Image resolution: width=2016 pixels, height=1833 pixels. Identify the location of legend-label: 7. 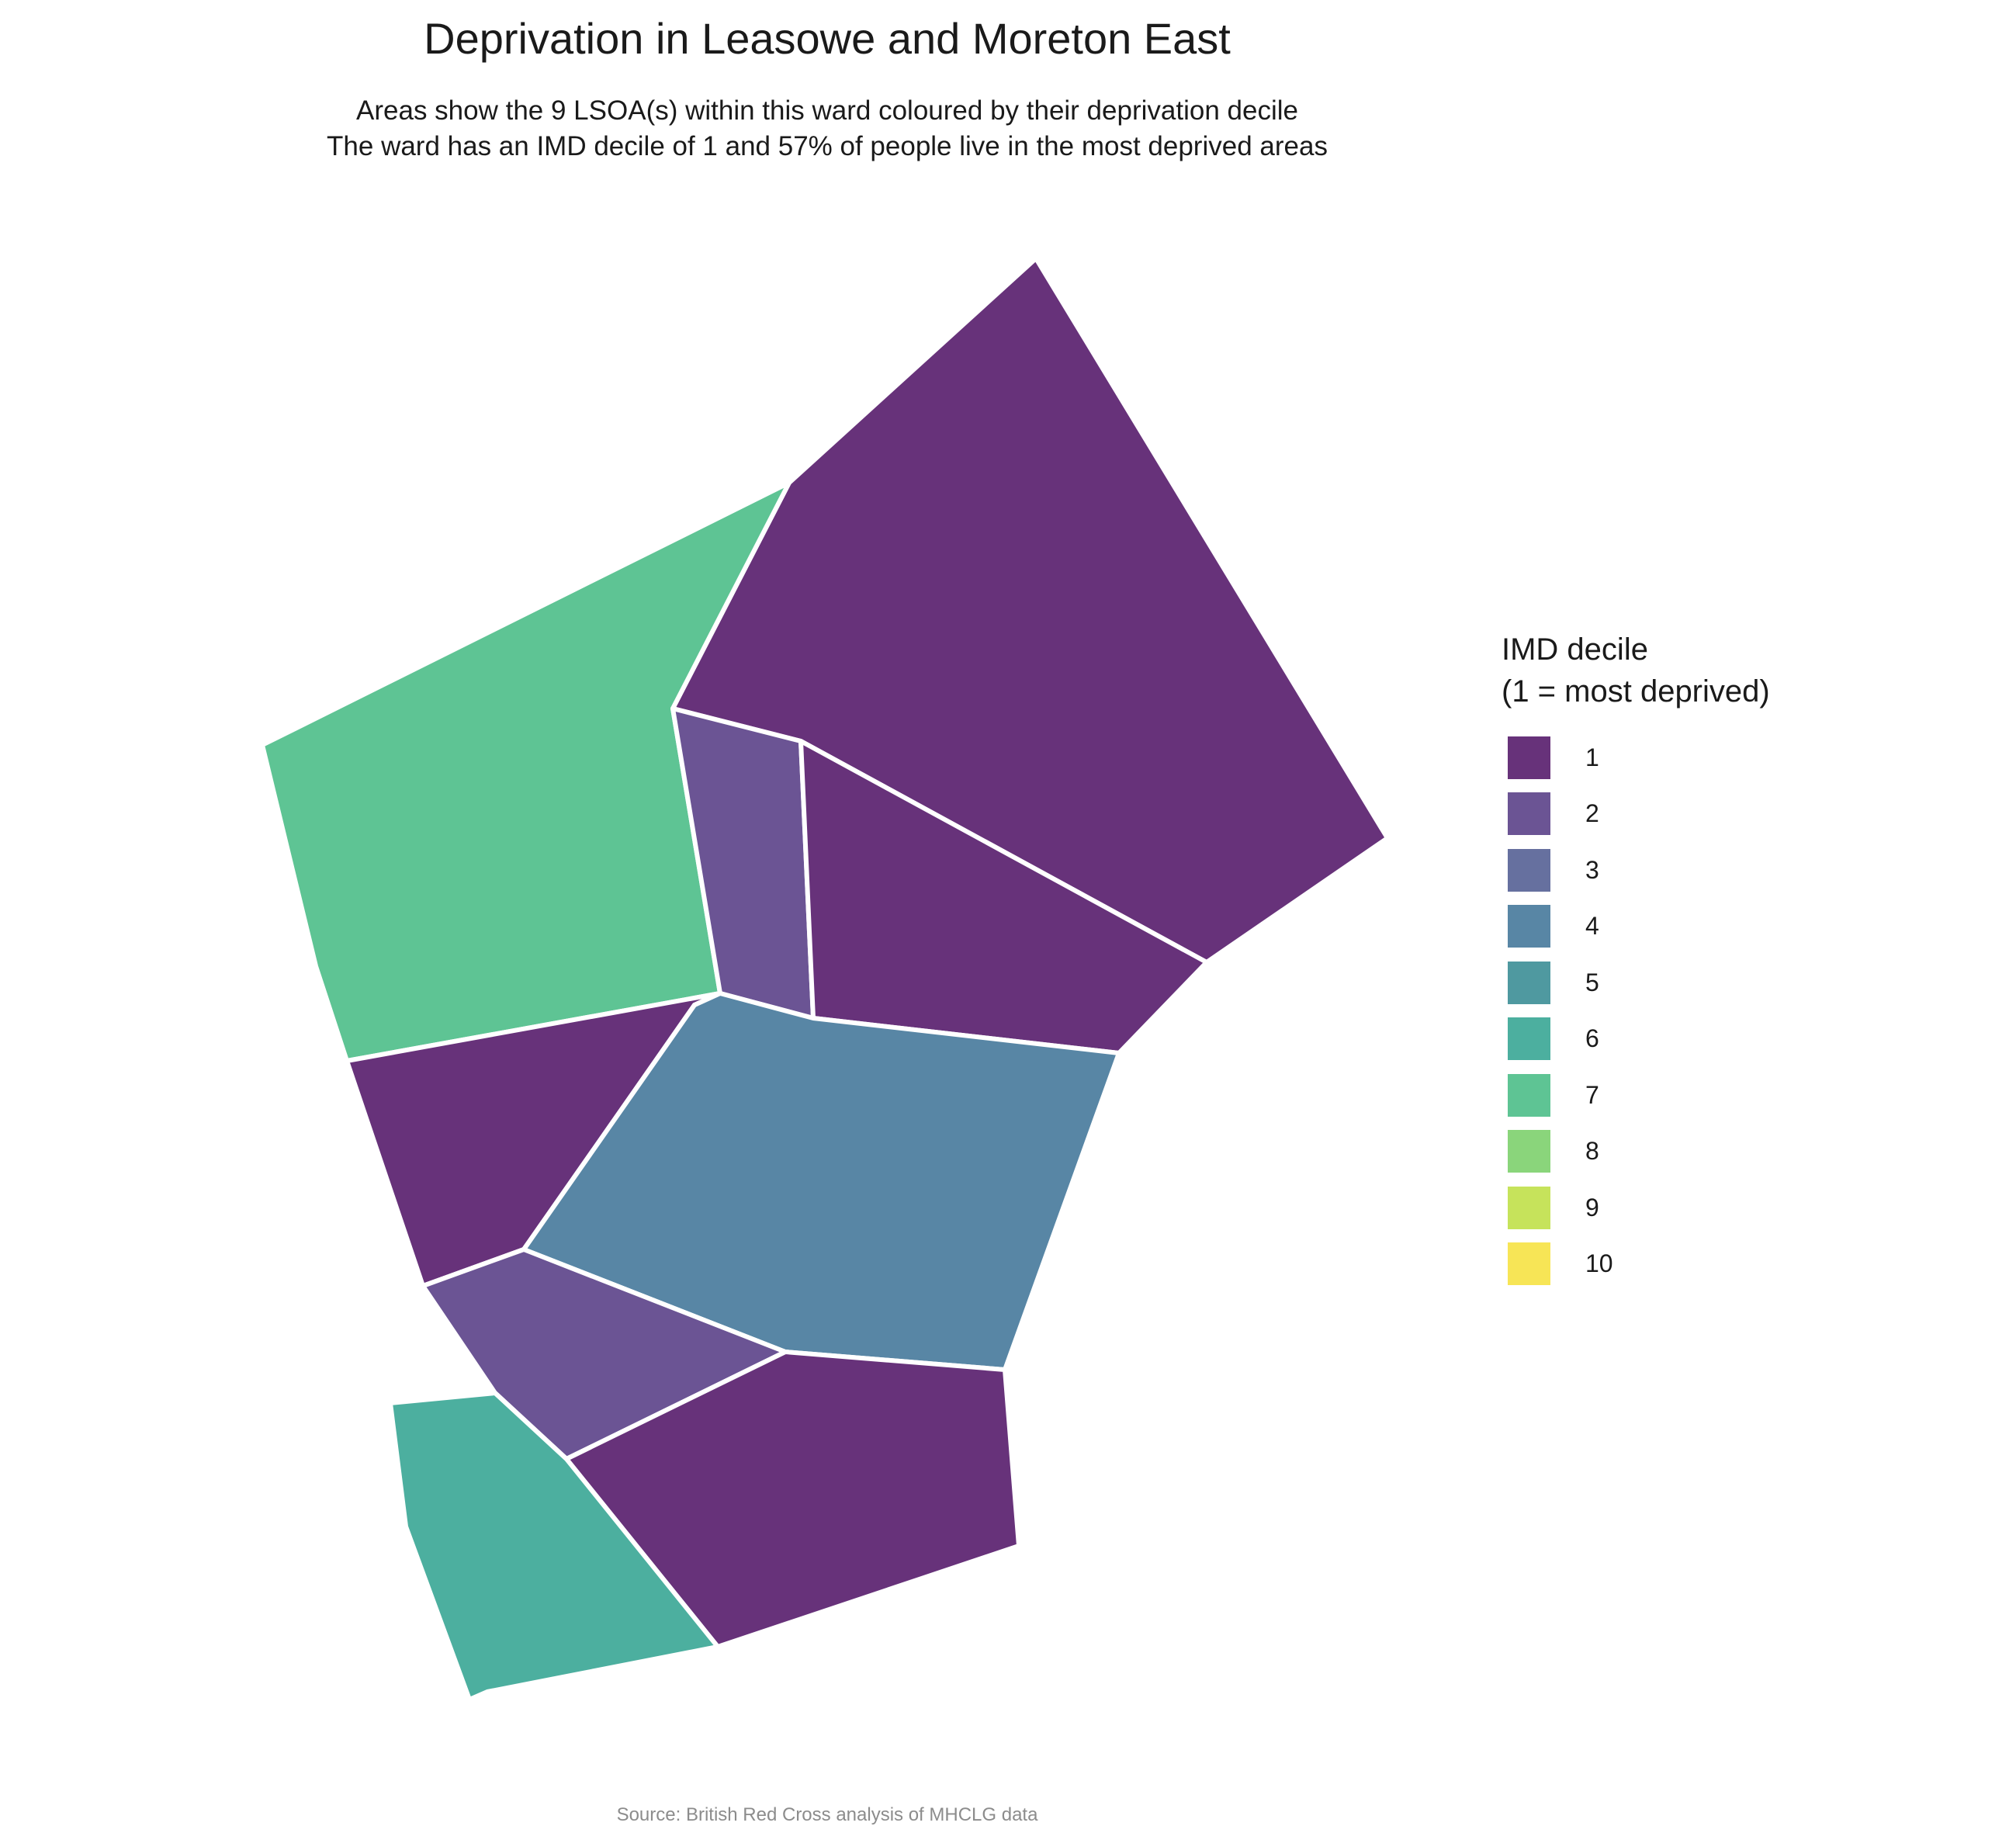
(1592, 1094).